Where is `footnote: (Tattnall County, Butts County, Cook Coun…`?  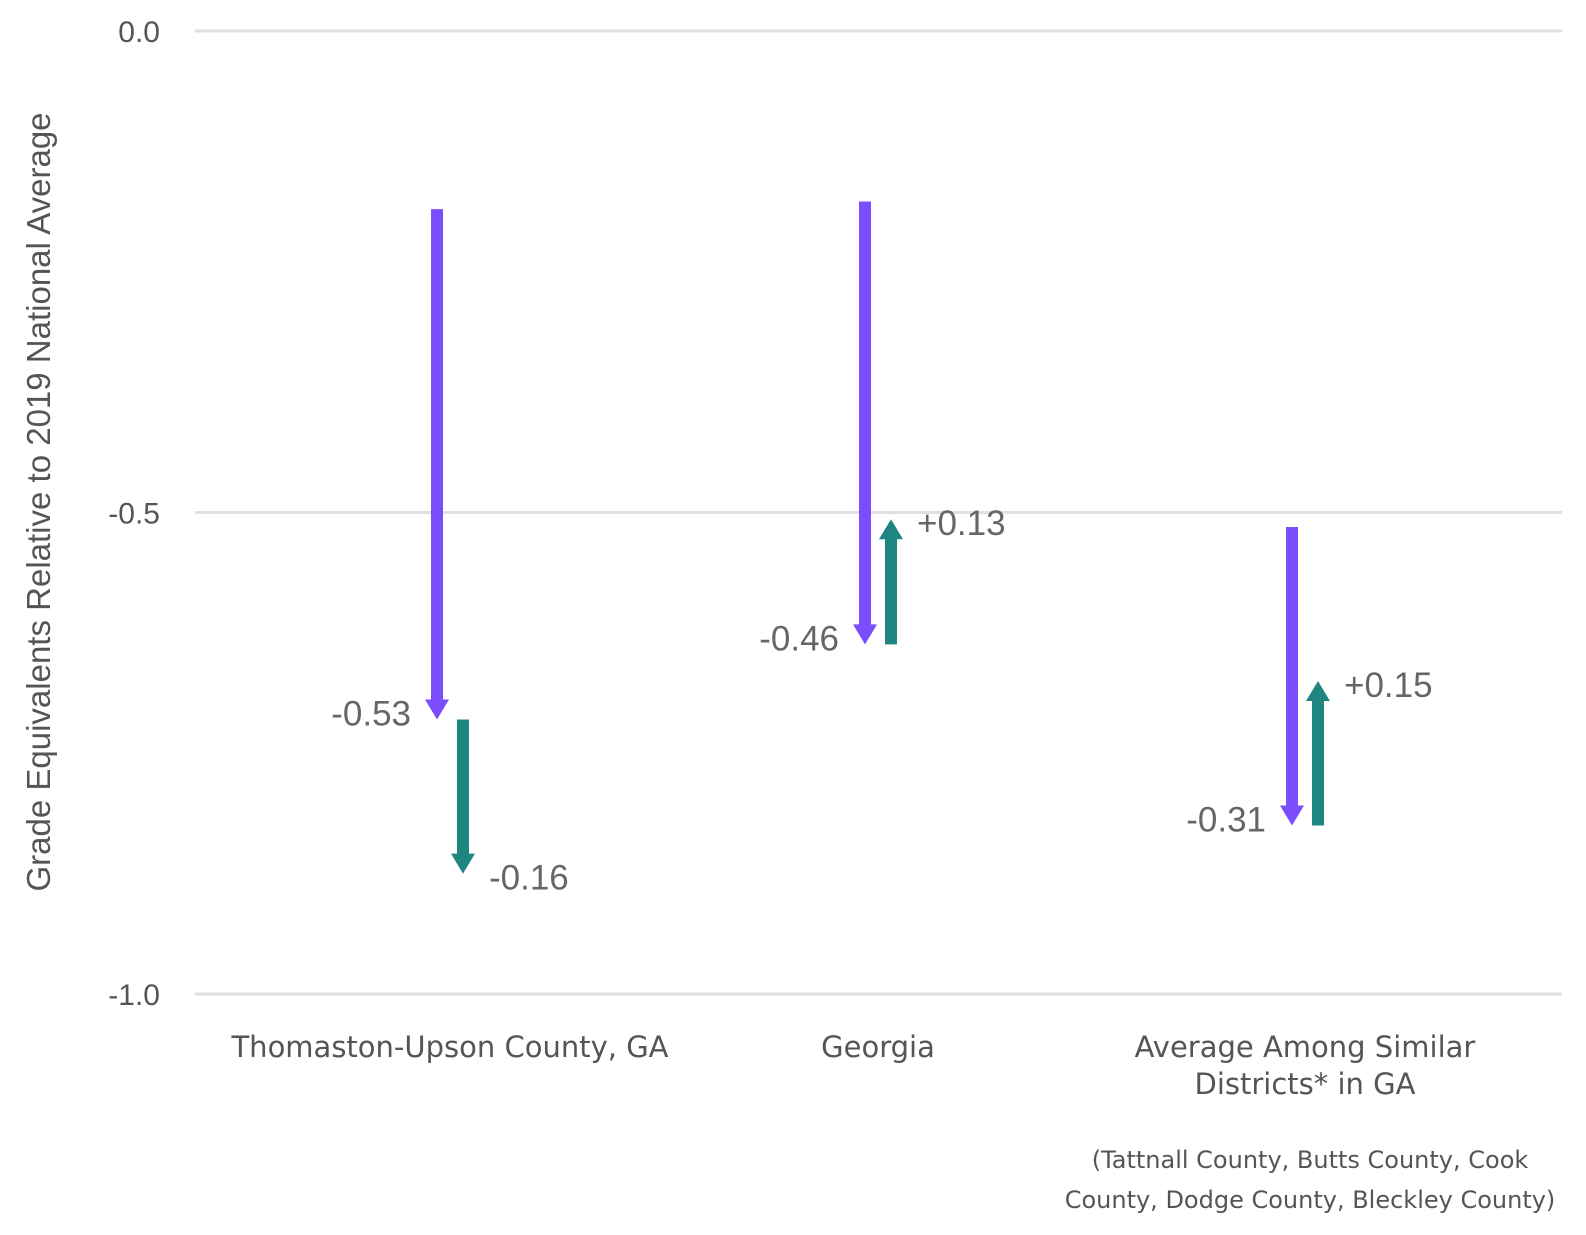
footnote: (Tattnall County, Butts County, Cook Coun… is located at coordinates (1310, 1180).